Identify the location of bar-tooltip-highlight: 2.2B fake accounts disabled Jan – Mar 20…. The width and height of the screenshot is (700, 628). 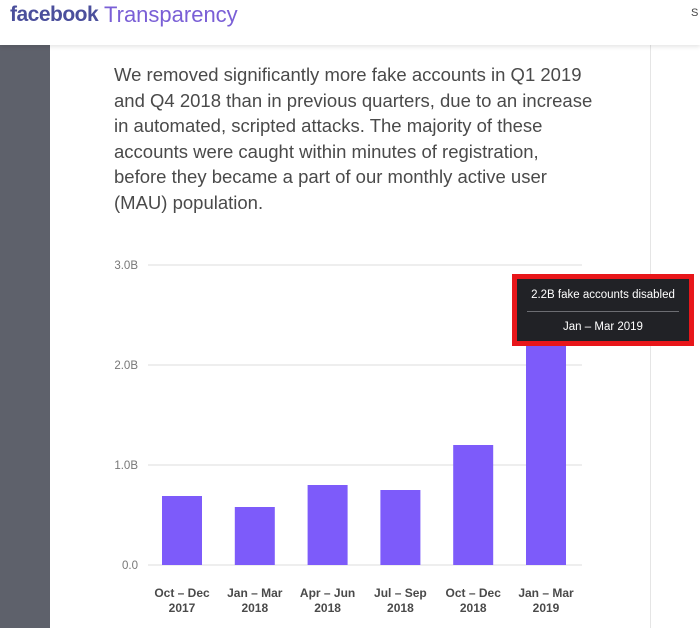
(603, 310).